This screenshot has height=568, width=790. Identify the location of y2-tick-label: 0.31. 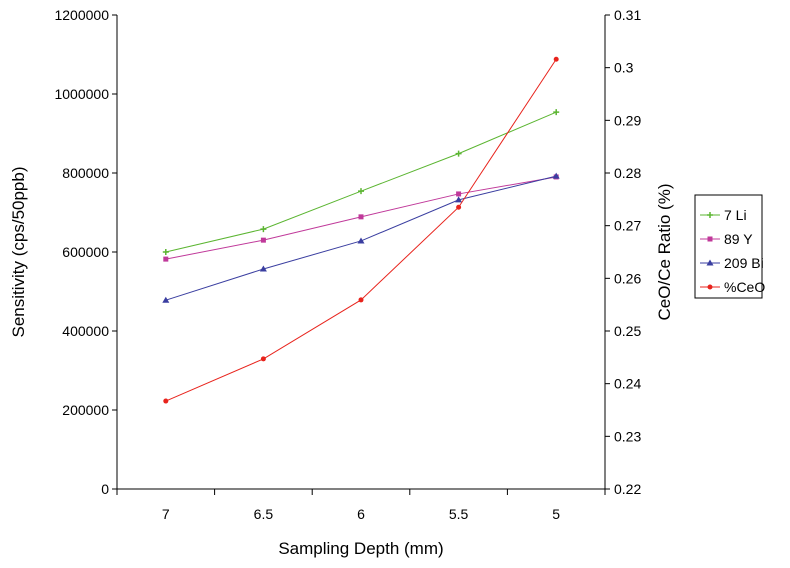
(627, 15).